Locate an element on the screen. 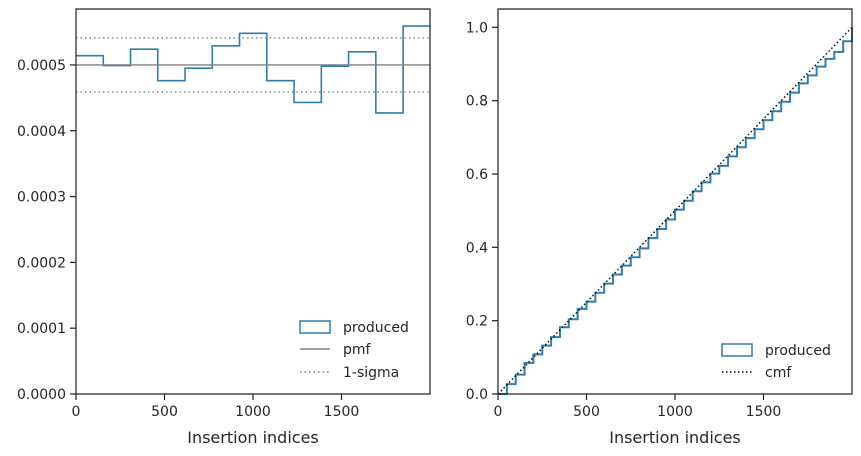 Image resolution: width=861 pixels, height=456 pixels. right-y-tick-label-1: 0.2 is located at coordinates (477, 322).